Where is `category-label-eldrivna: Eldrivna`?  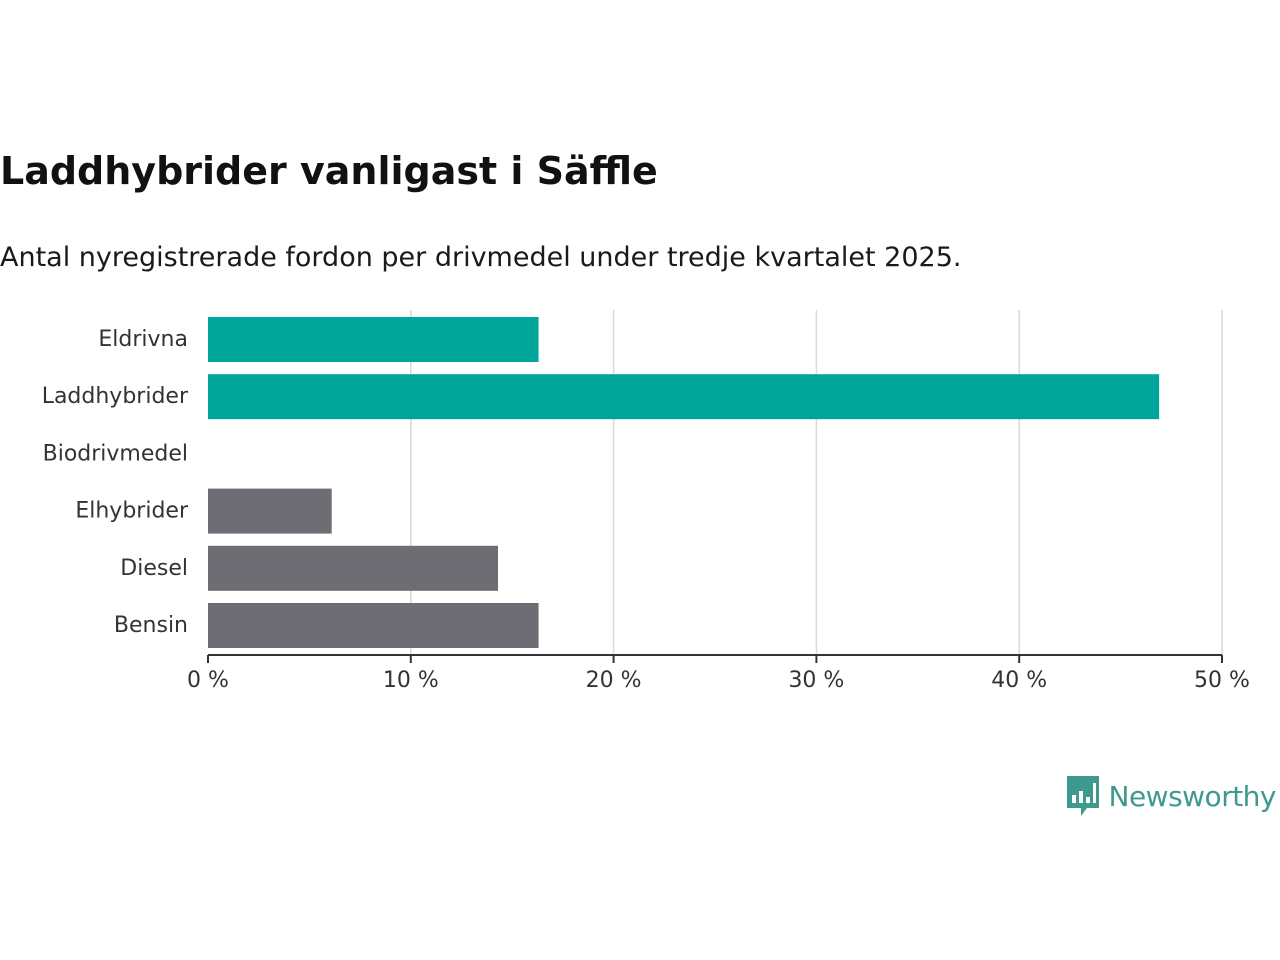
category-label-eldrivna: Eldrivna is located at coordinates (143, 339).